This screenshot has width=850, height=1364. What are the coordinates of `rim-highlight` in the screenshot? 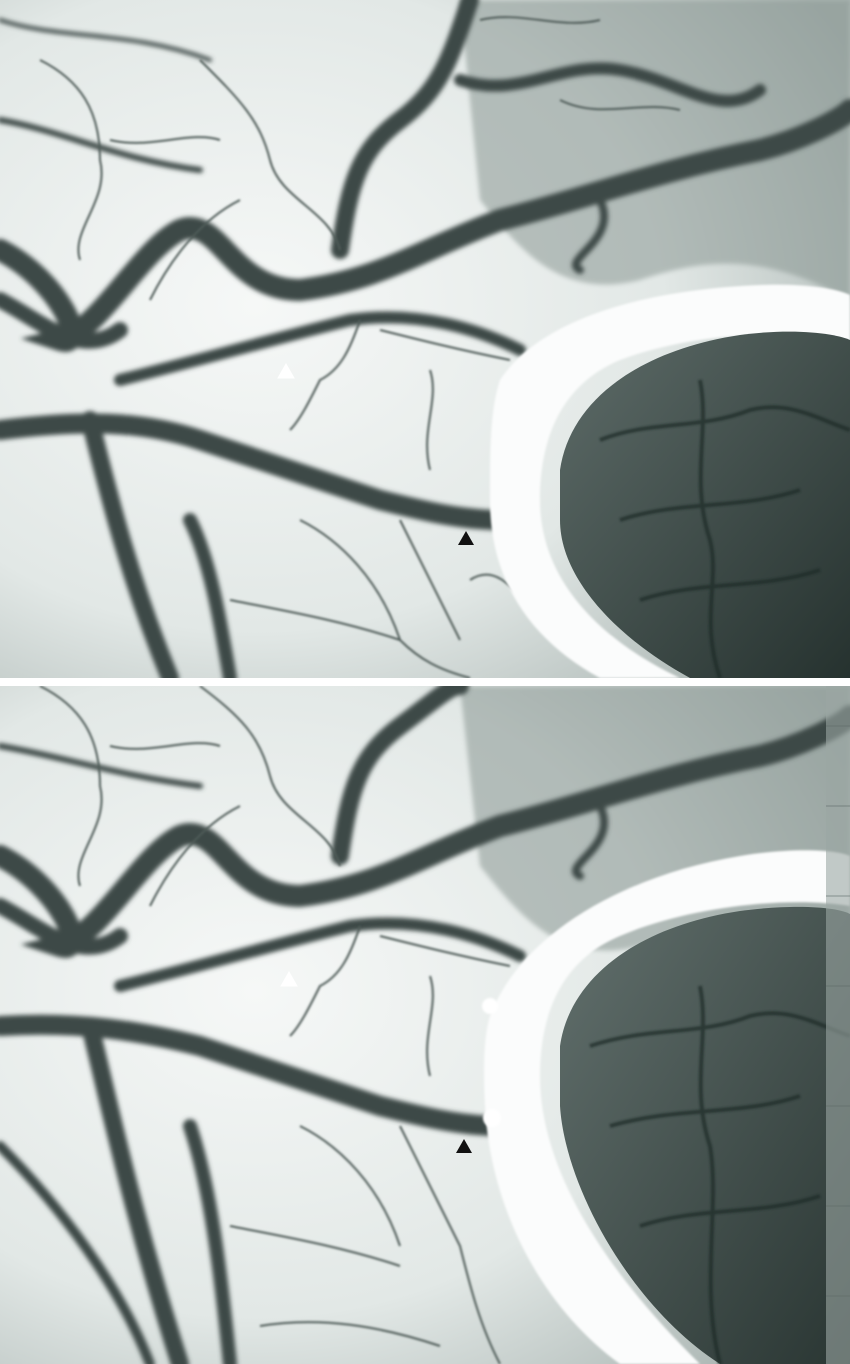 It's located at (670, 481).